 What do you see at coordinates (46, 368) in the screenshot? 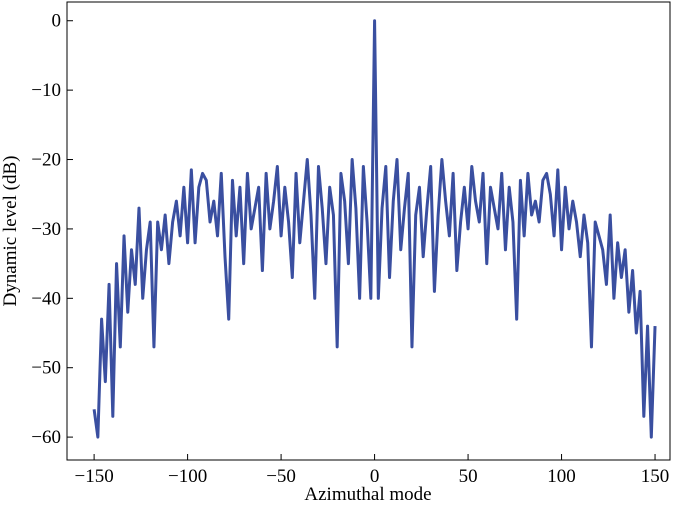
I see `y-tick-label: −50` at bounding box center [46, 368].